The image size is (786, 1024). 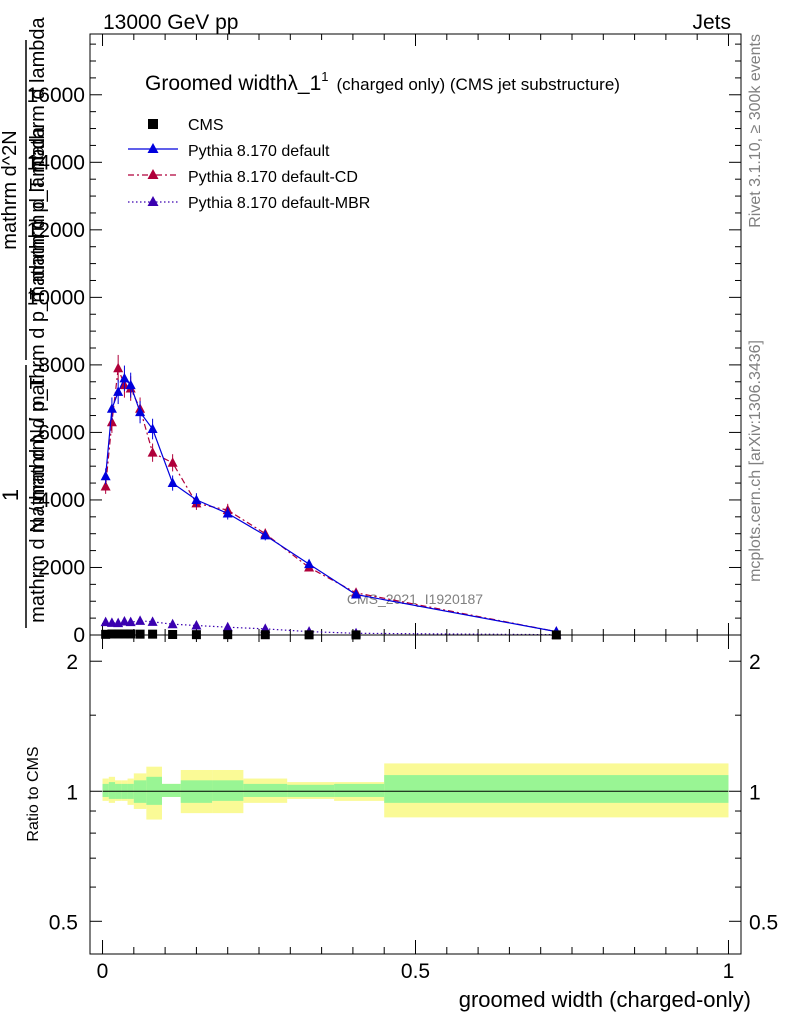 I want to click on y-axis-label-line-3: mathrm d N / mathrm d p_T, so click(x=38, y=500).